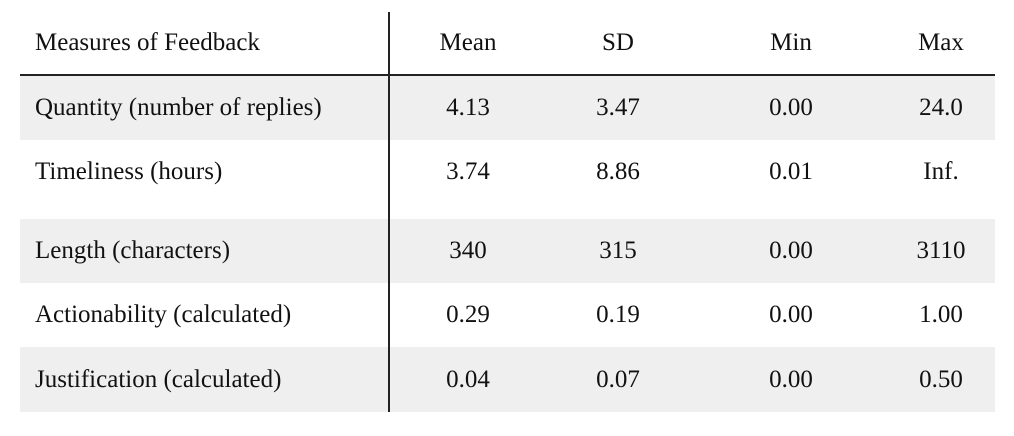 Image resolution: width=1014 pixels, height=436 pixels. What do you see at coordinates (468, 171) in the screenshot?
I see `row-mean: 3.74` at bounding box center [468, 171].